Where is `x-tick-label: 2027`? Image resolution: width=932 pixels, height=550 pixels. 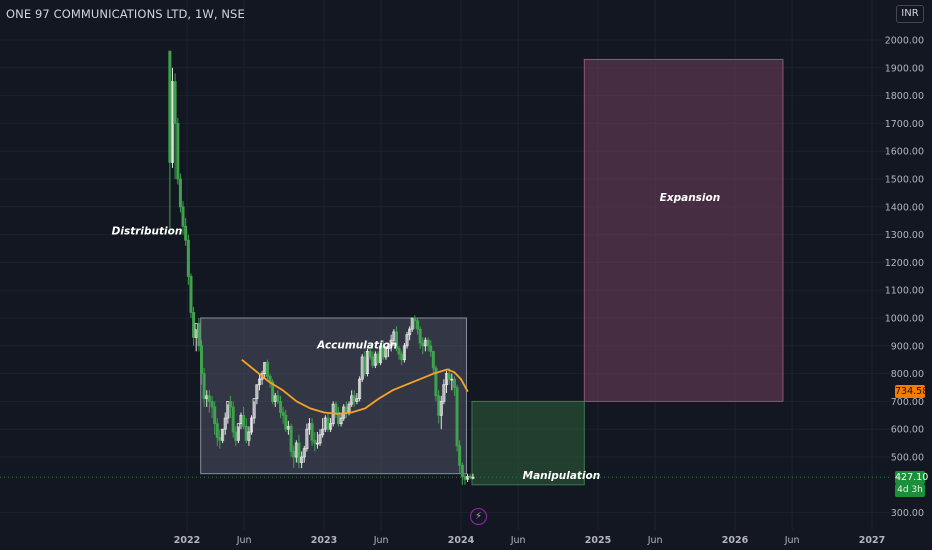 x-tick-label: 2027 is located at coordinates (872, 540).